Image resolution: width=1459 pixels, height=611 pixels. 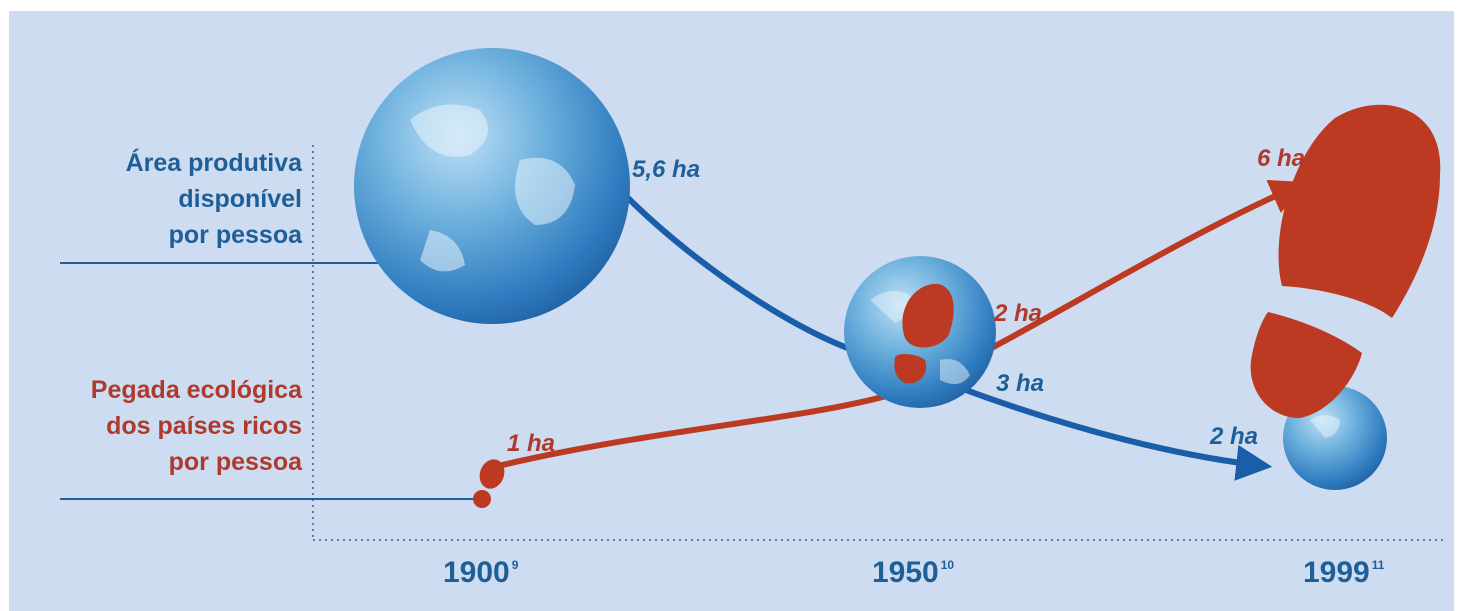 What do you see at coordinates (213, 163) in the screenshot?
I see `available-area-label-line-1: Área produtiva` at bounding box center [213, 163].